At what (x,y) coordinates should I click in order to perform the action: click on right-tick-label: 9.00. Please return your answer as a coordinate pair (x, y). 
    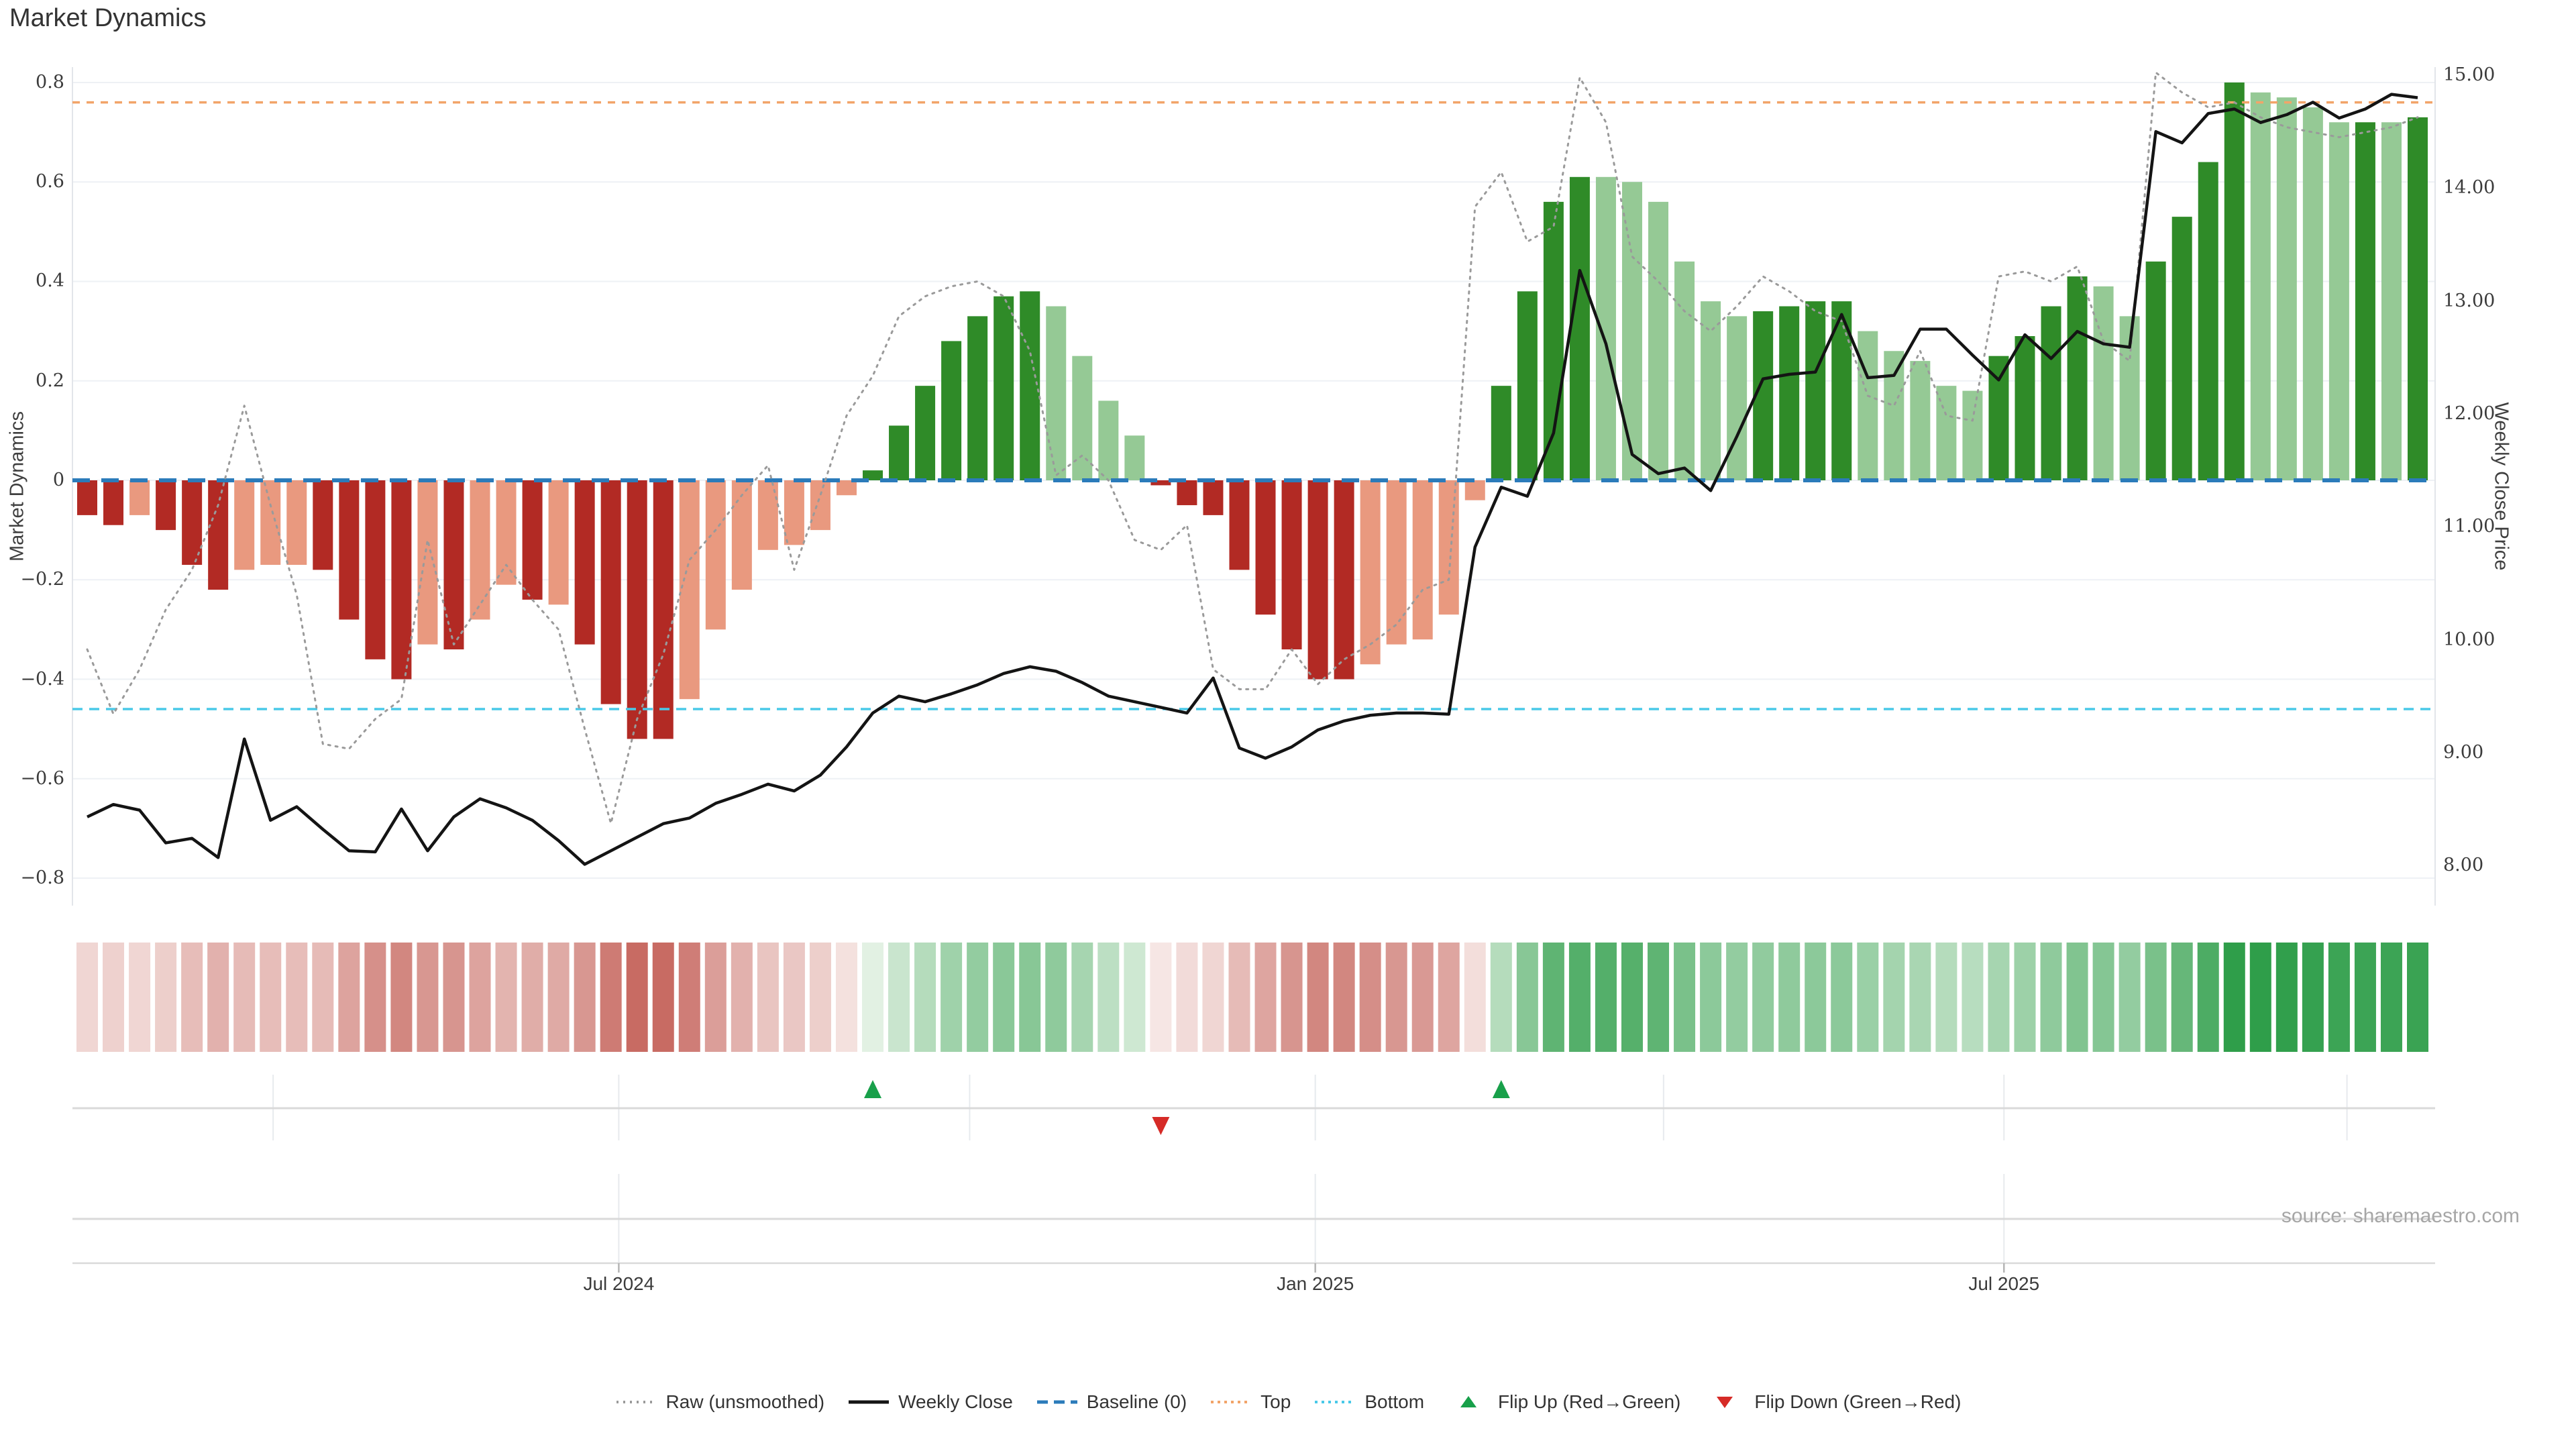
    Looking at the image, I should click on (2463, 752).